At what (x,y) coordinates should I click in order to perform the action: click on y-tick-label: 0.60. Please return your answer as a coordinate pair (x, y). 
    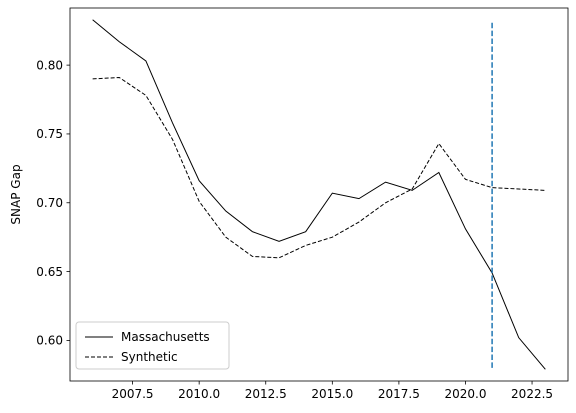
    Looking at the image, I should click on (49, 341).